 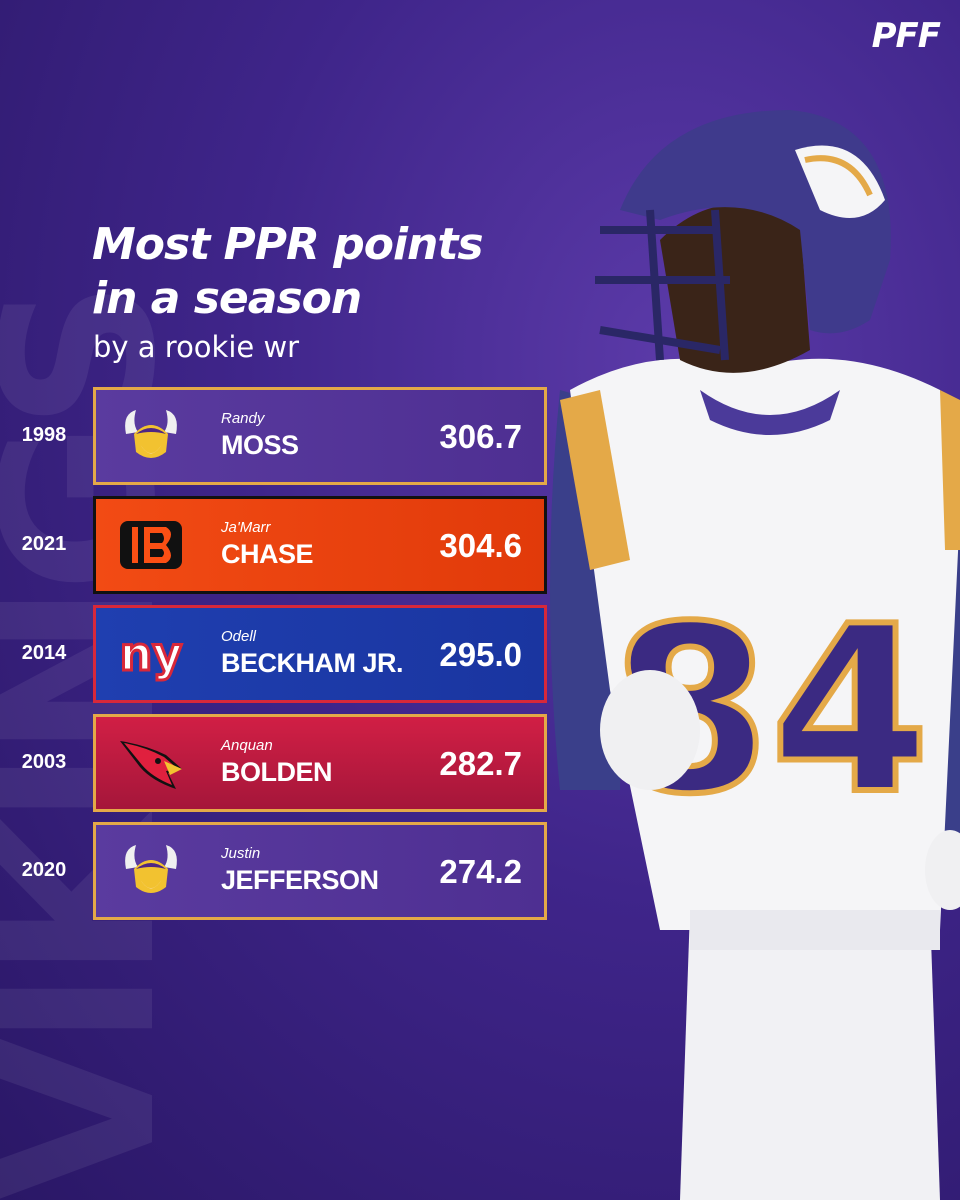 I want to click on subtitle: by a rookie wr, so click(x=196, y=347).